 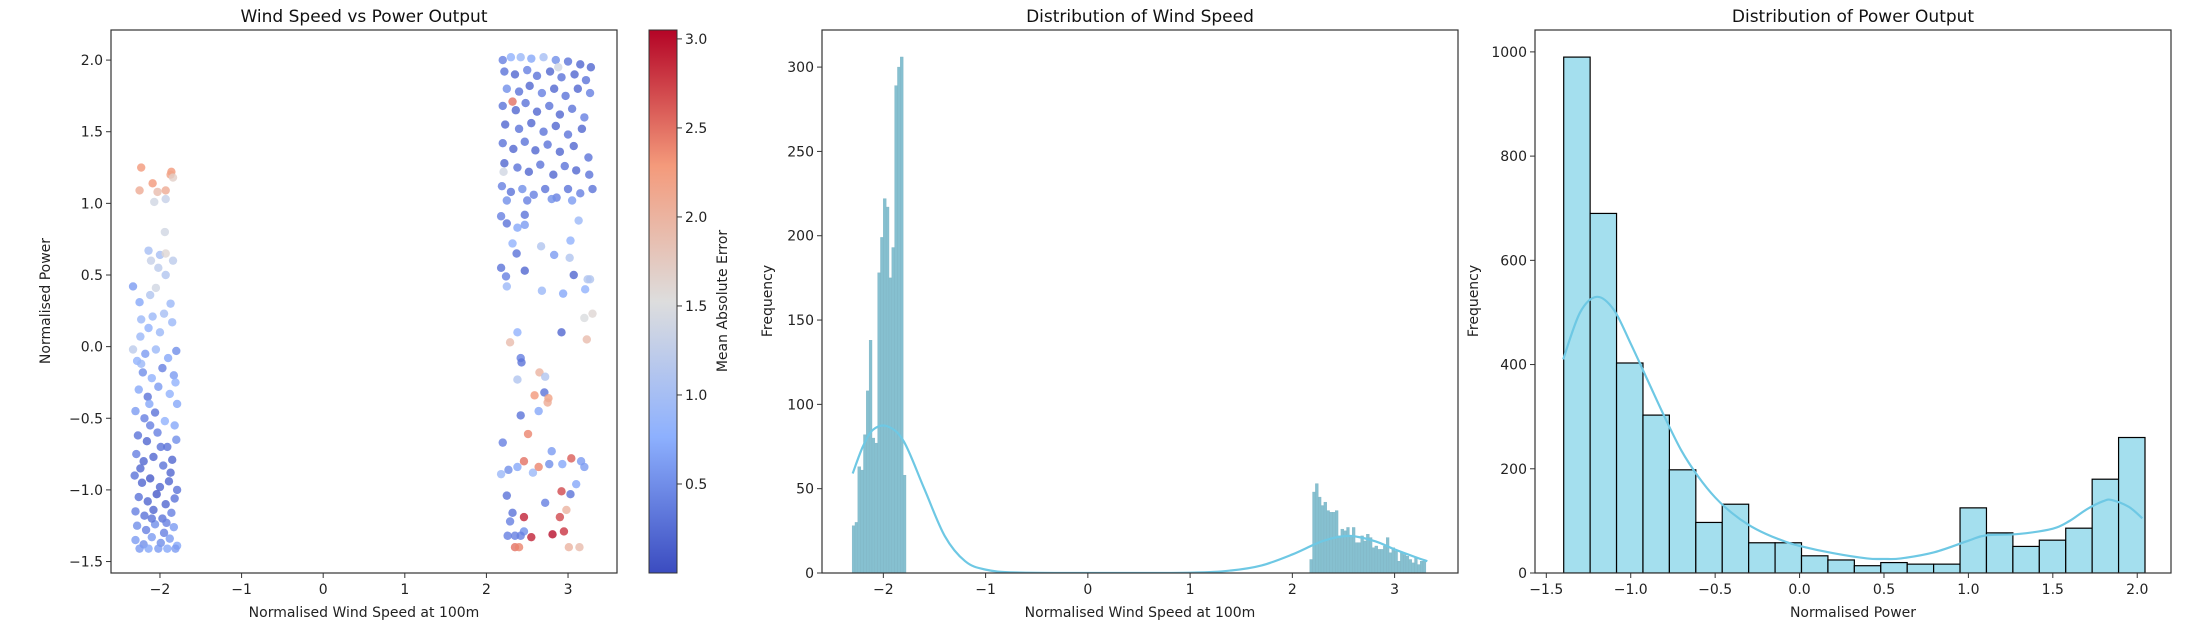 I want to click on y-tick-label: 0.5, so click(x=92, y=276).